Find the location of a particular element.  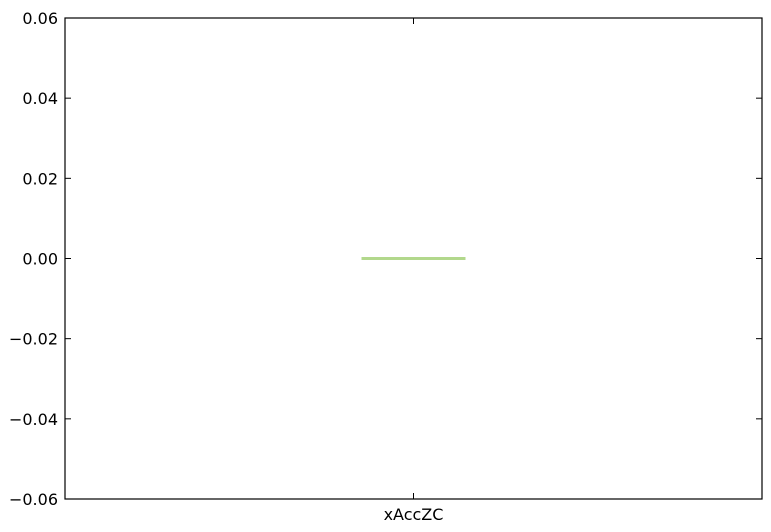

y-tick-label: 0.02 is located at coordinates (40, 178).